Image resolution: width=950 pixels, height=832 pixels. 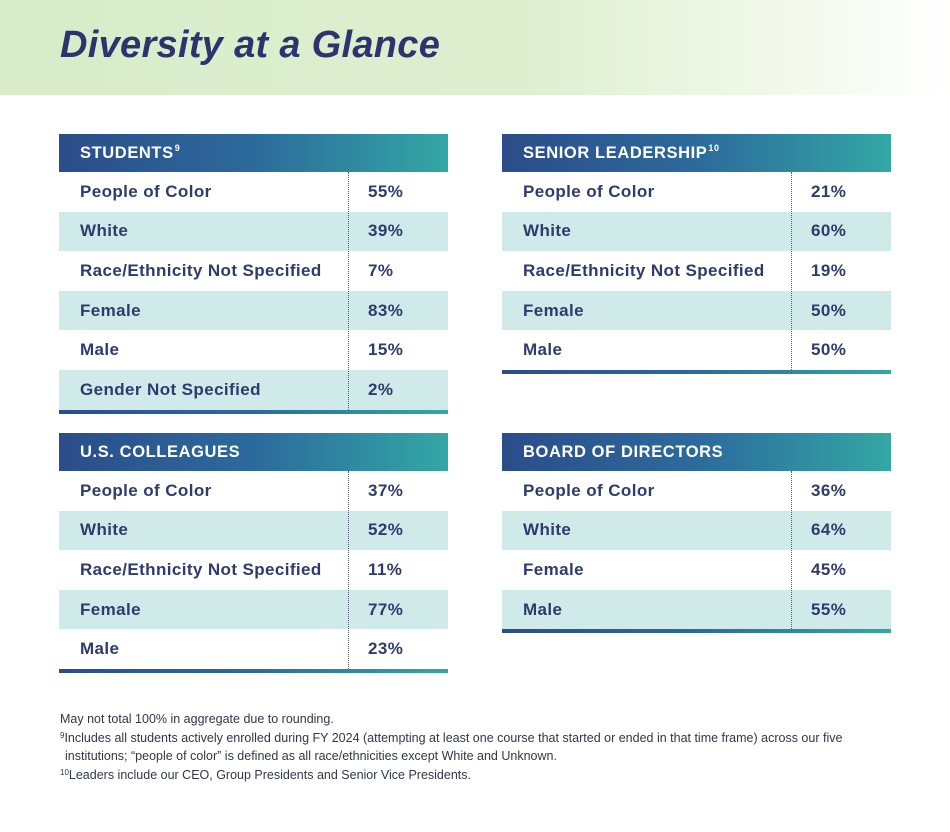 I want to click on row-value: 36%, so click(x=829, y=490).